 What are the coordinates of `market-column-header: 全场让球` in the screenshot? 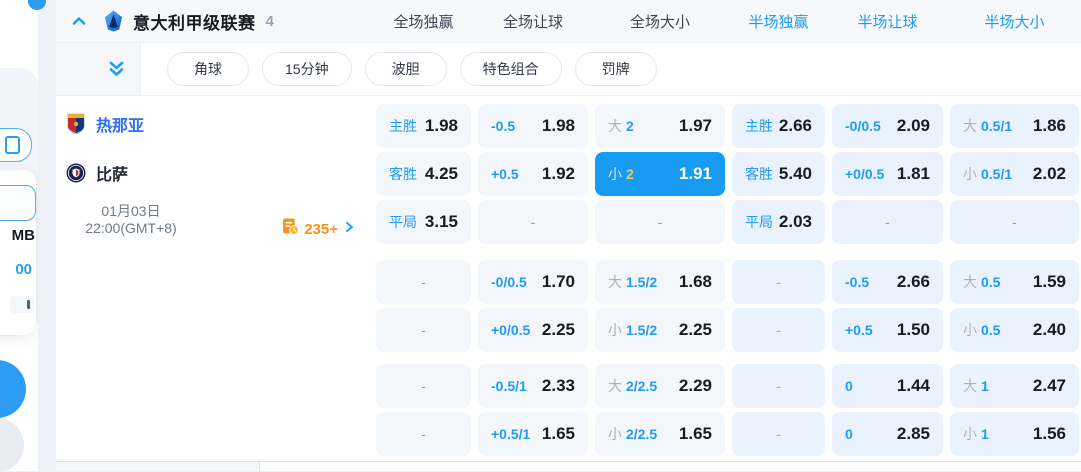 It's located at (532, 22).